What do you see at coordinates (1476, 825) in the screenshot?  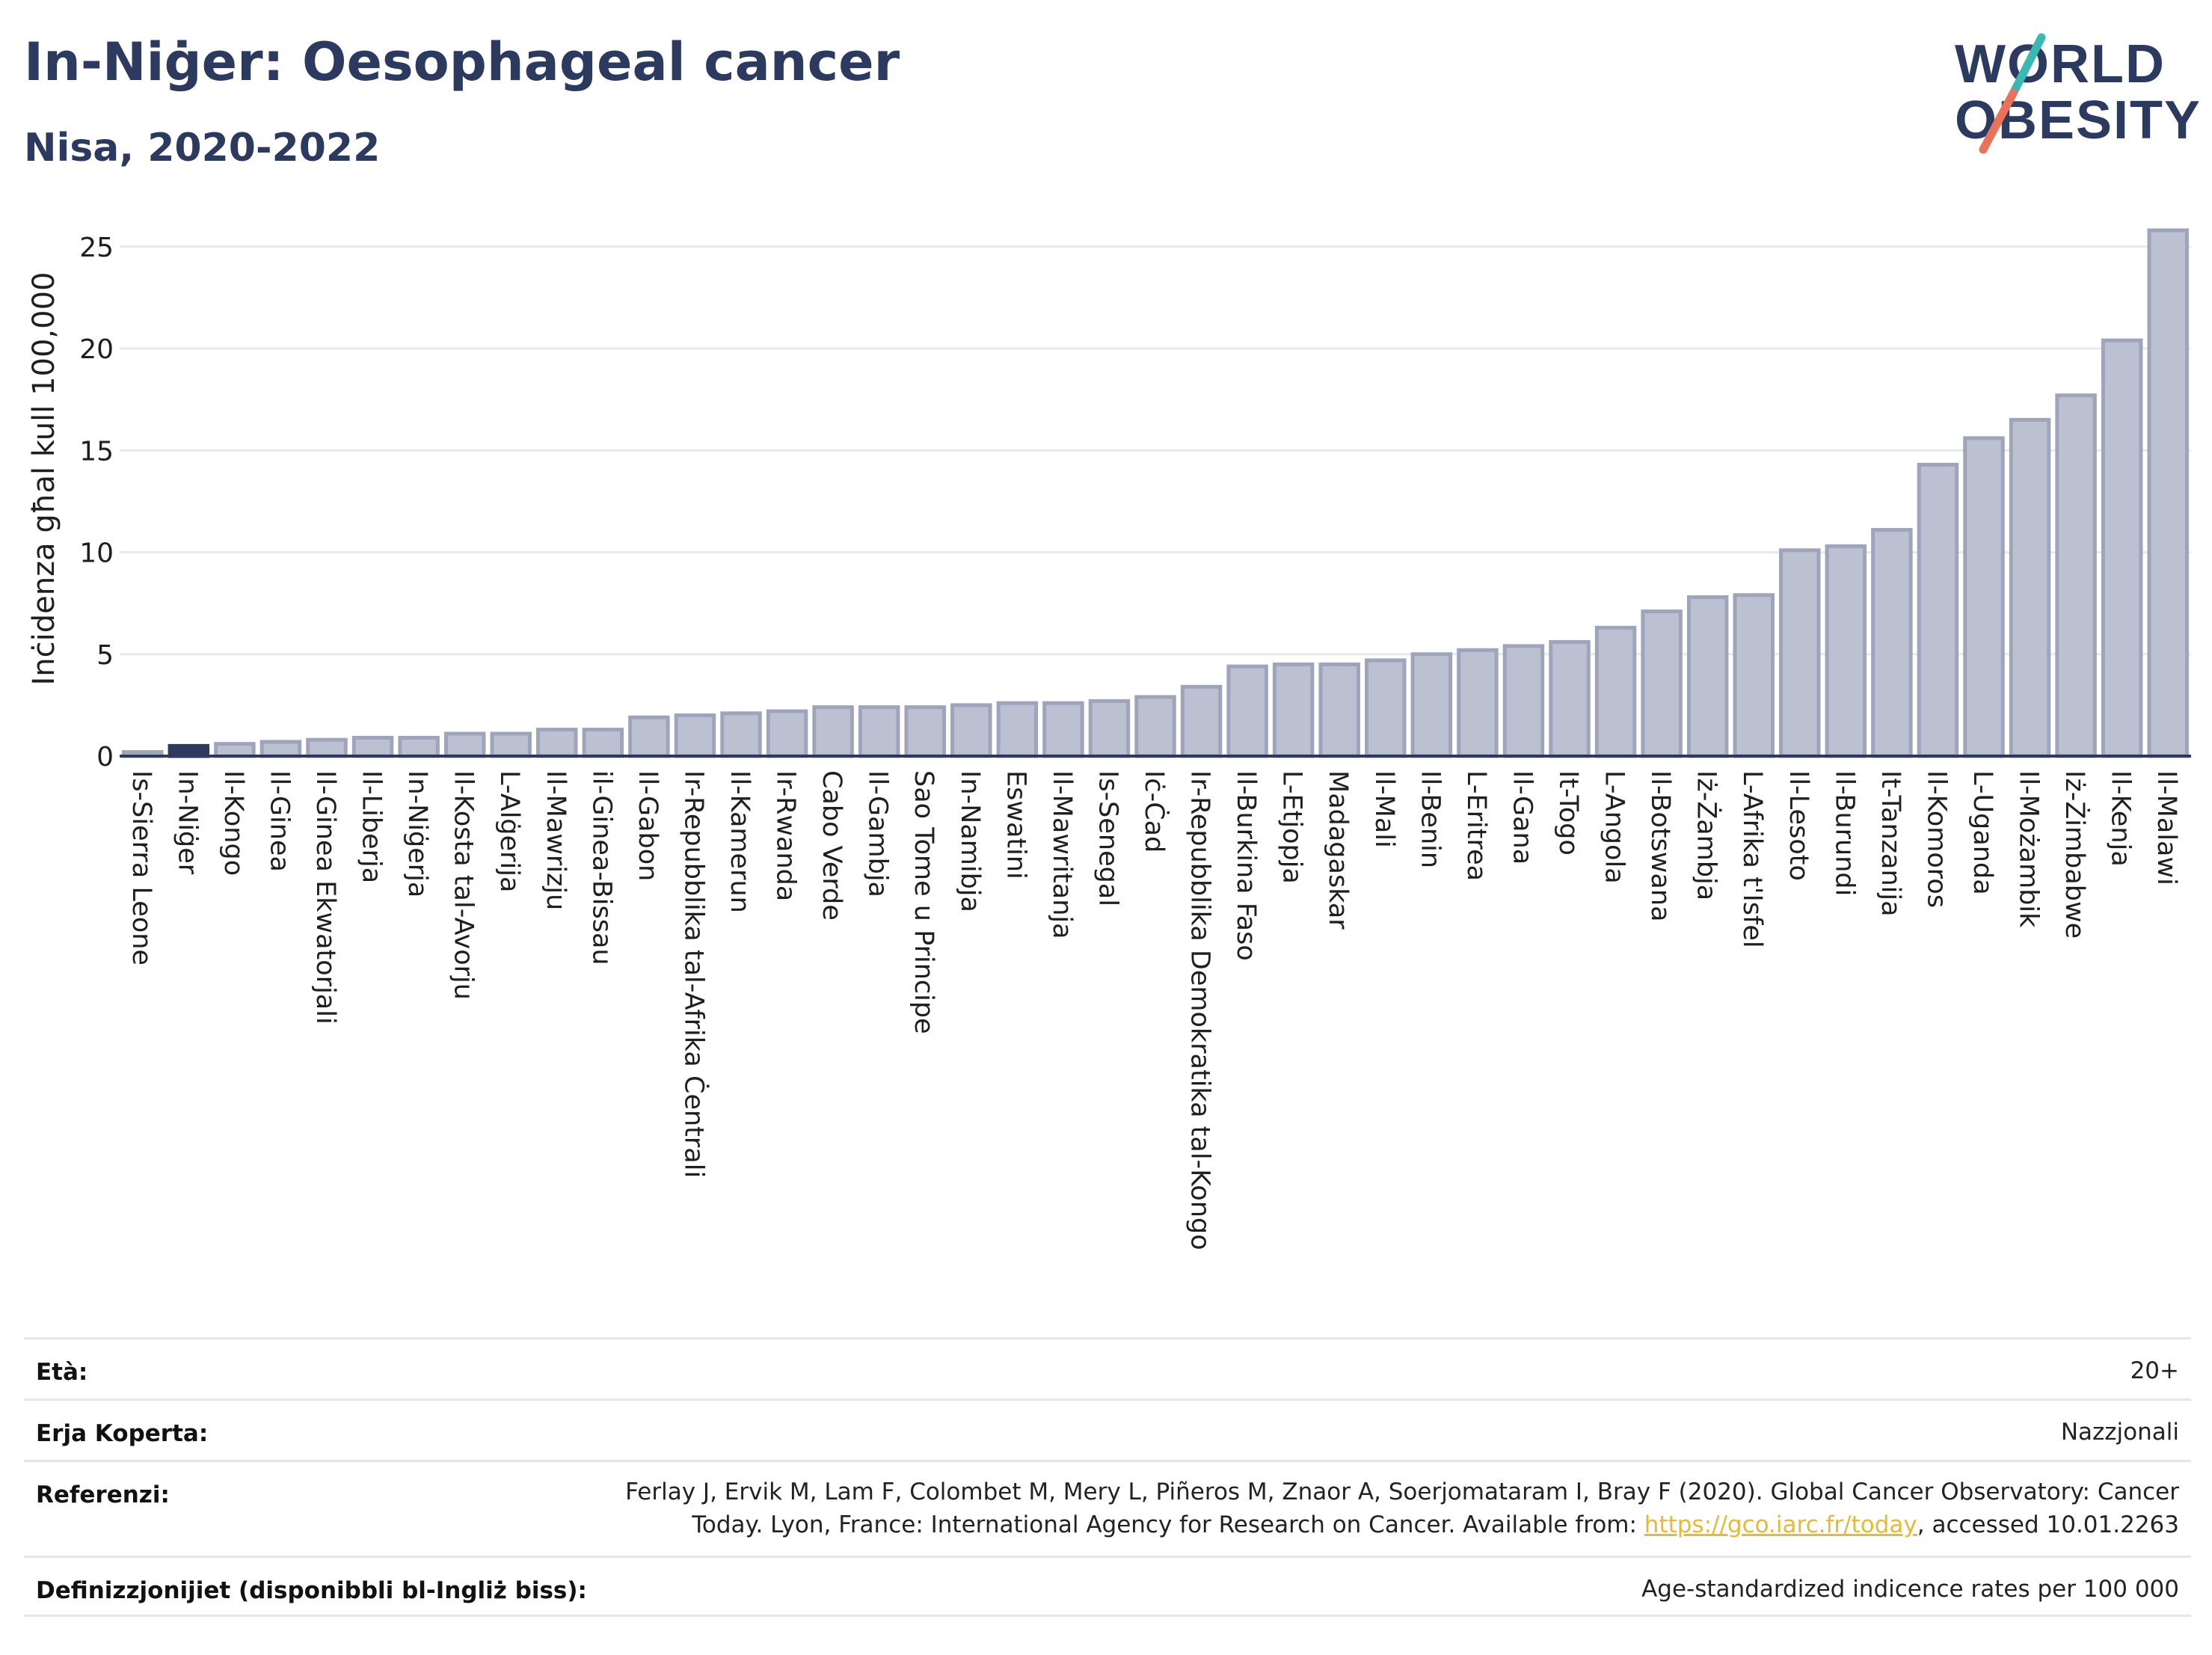 I see `x-tick-label: L-Eritrea` at bounding box center [1476, 825].